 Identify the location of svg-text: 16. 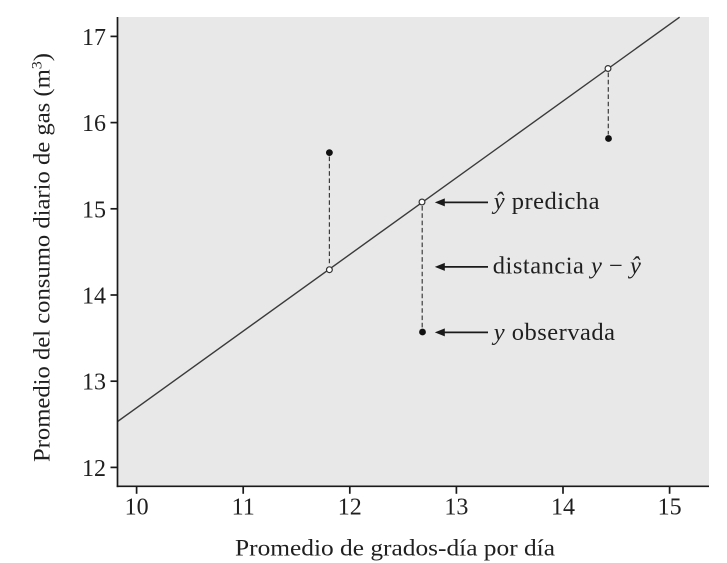
(94, 124).